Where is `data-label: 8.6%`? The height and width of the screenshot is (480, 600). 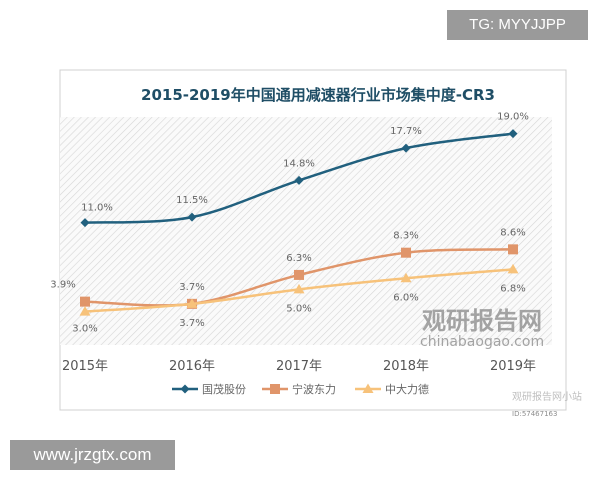
data-label: 8.6% is located at coordinates (512, 232).